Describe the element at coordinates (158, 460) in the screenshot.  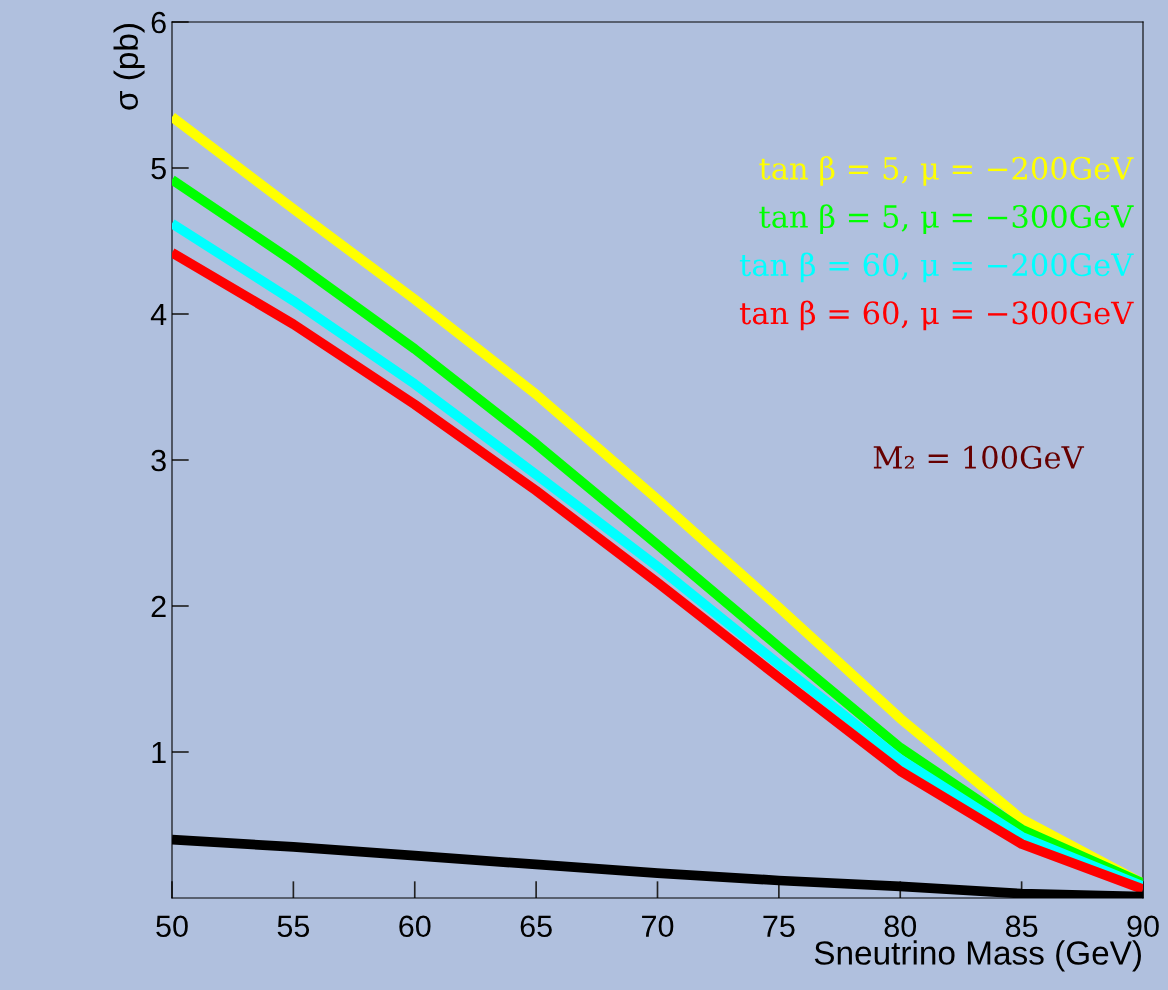
I see `y-tick-label: 3` at that location.